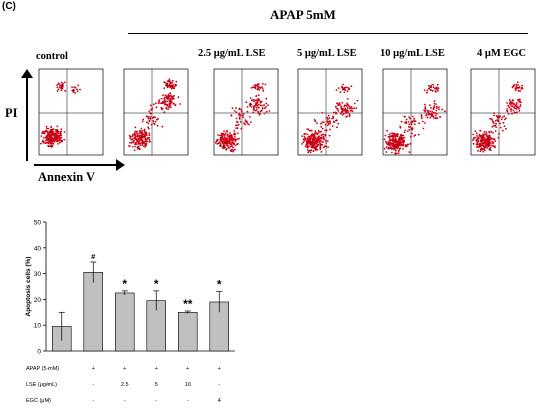  Describe the element at coordinates (39, 352) in the screenshot. I see `y-tick-label: 0` at that location.